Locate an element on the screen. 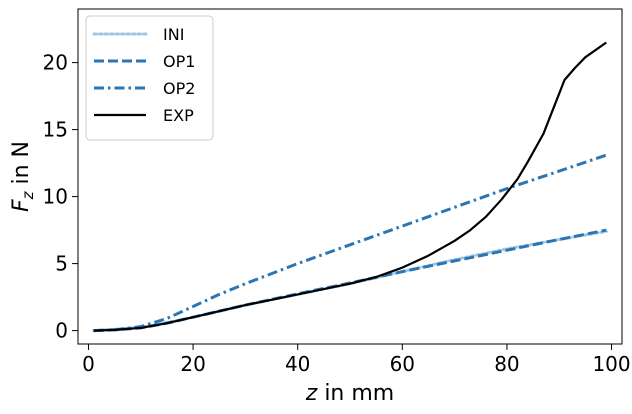 The image size is (632, 414). x-tick-label: 20 is located at coordinates (192, 364).